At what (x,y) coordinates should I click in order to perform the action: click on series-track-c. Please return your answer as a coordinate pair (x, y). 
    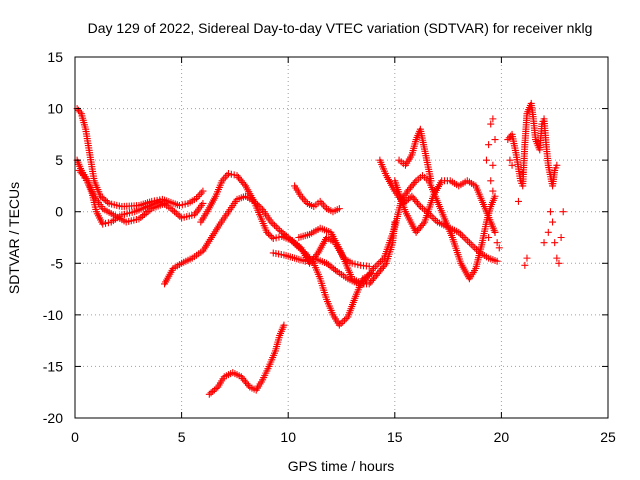
    Looking at the image, I should click on (121, 191).